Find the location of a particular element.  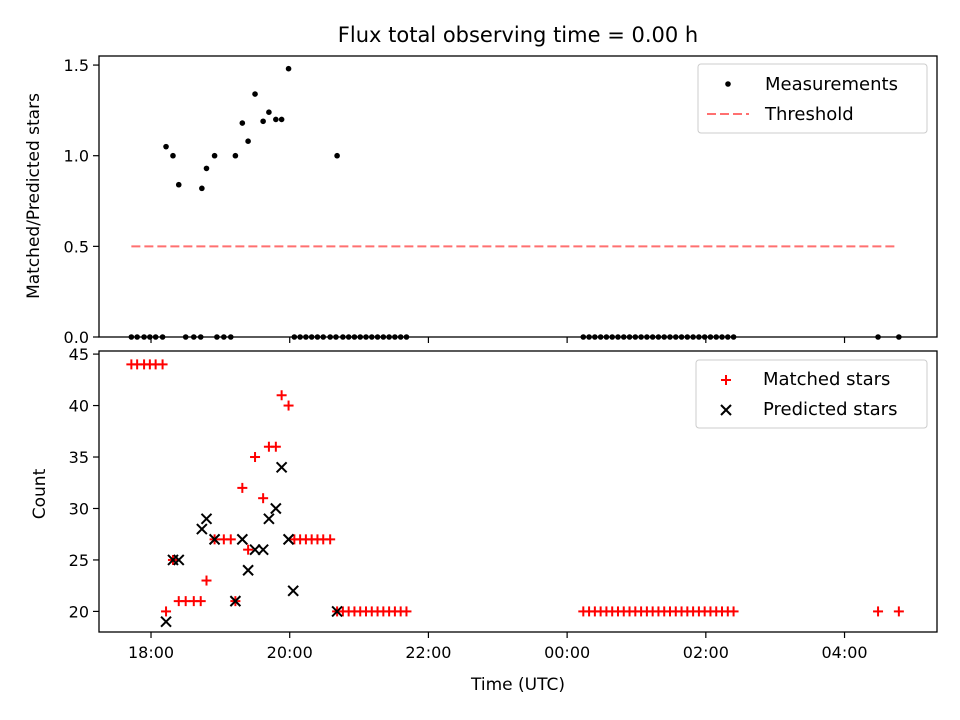

bottom-legend: Matched stars Predicted stars is located at coordinates (811, 394).